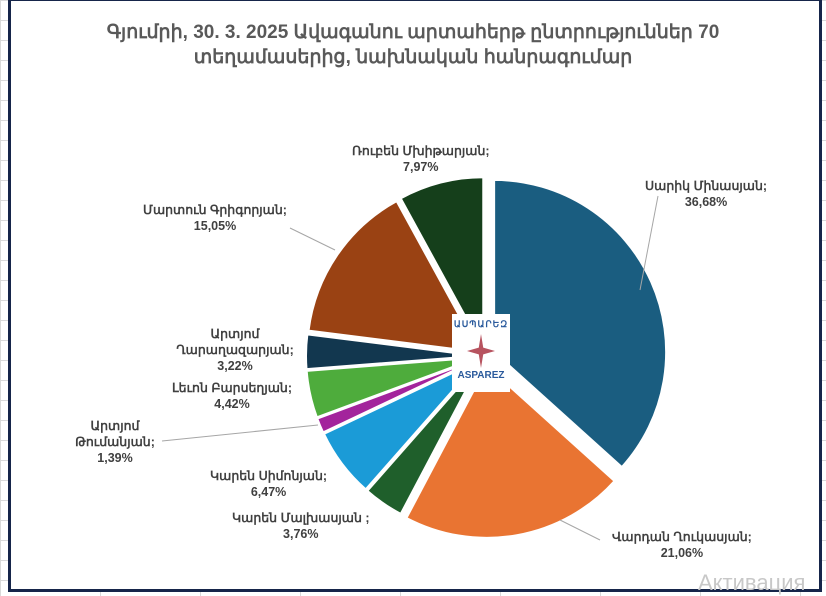 The height and width of the screenshot is (596, 826). I want to click on logo-latin: ASPAREZ, so click(481, 375).